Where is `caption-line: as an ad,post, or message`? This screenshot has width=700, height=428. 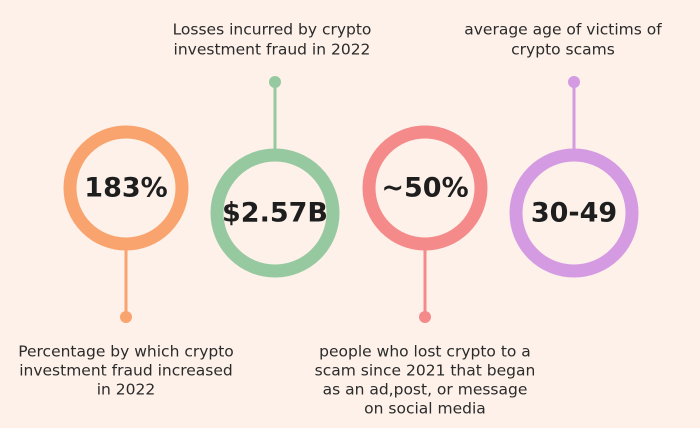 caption-line: as an ad,post, or message is located at coordinates (425, 390).